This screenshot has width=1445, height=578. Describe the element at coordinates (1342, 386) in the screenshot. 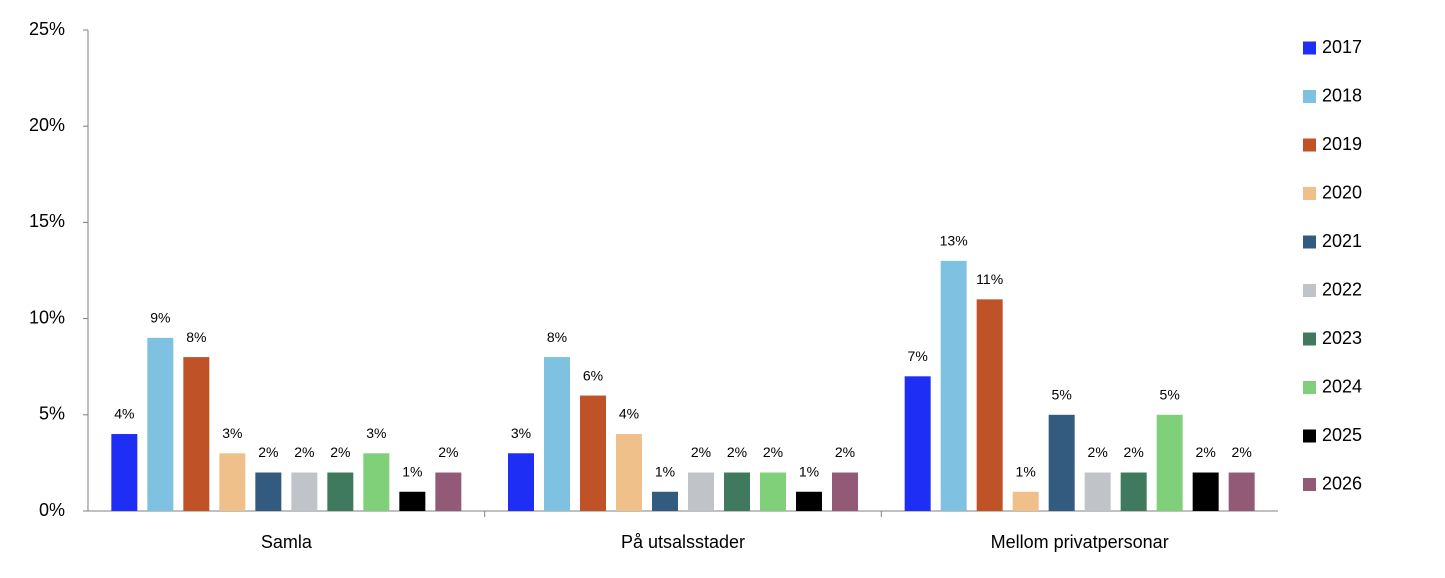

I see `legend-label: 2024` at that location.